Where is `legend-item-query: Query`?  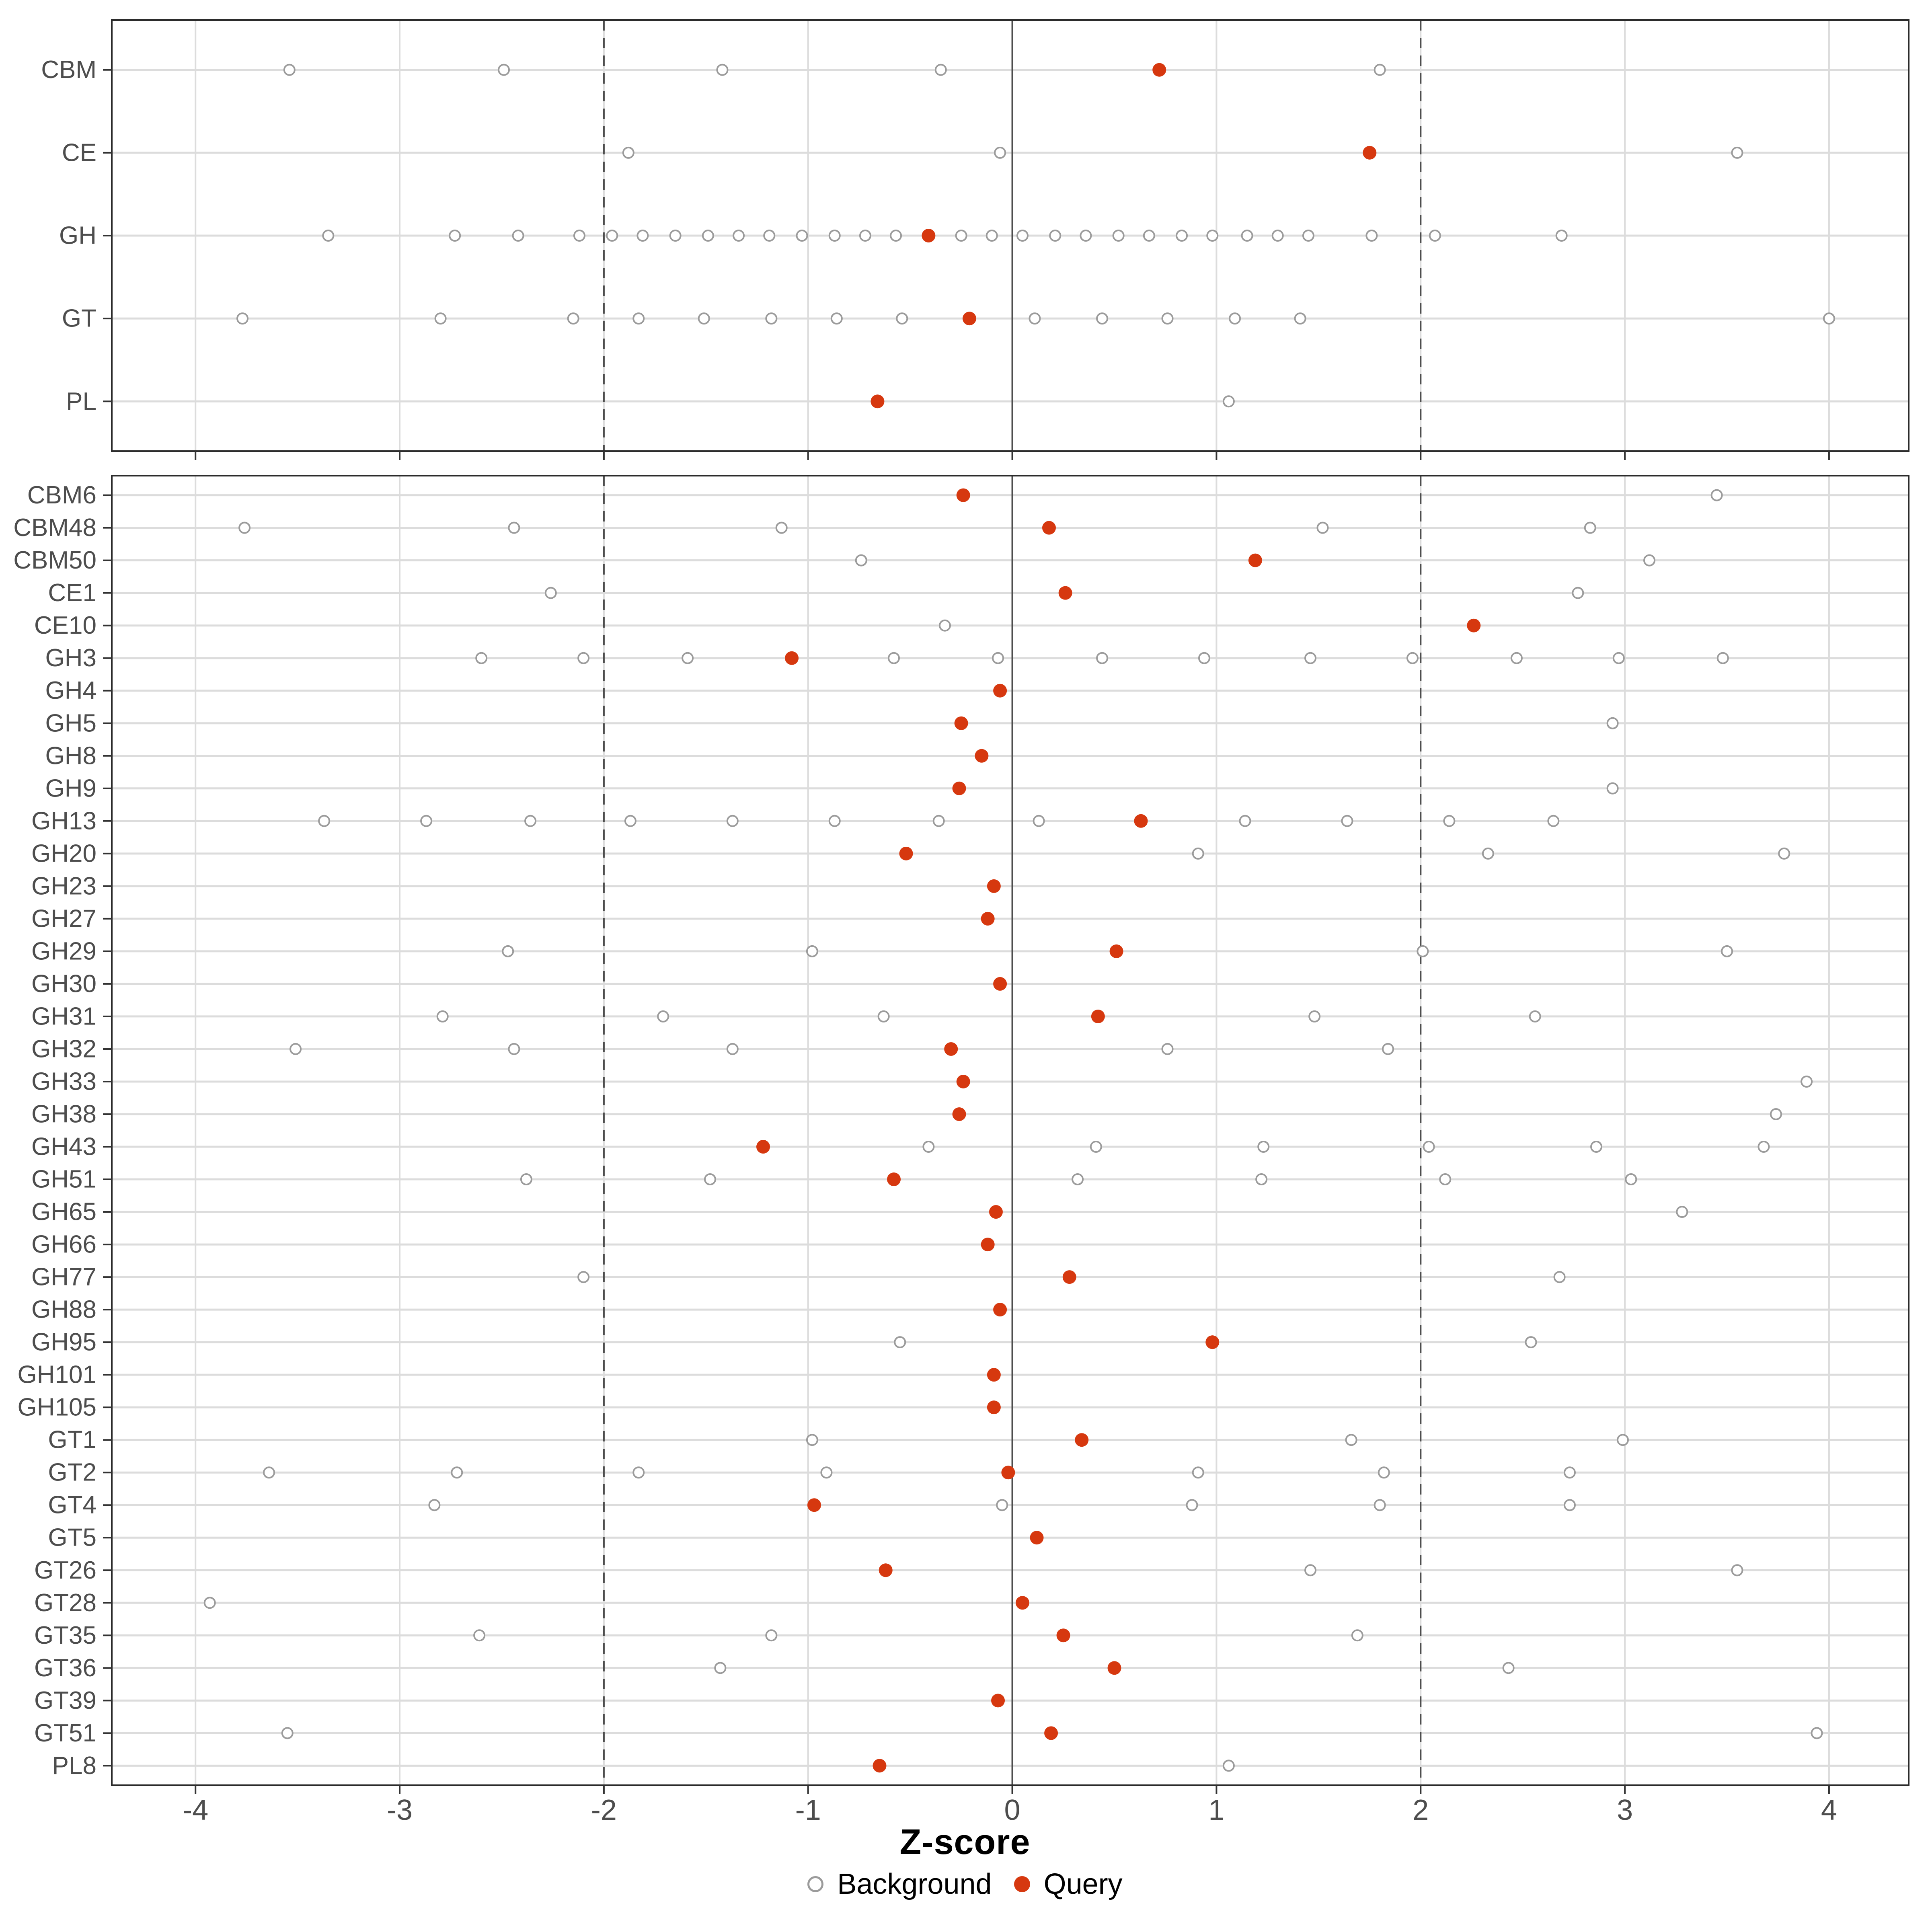 legend-item-query: Query is located at coordinates (1068, 1884).